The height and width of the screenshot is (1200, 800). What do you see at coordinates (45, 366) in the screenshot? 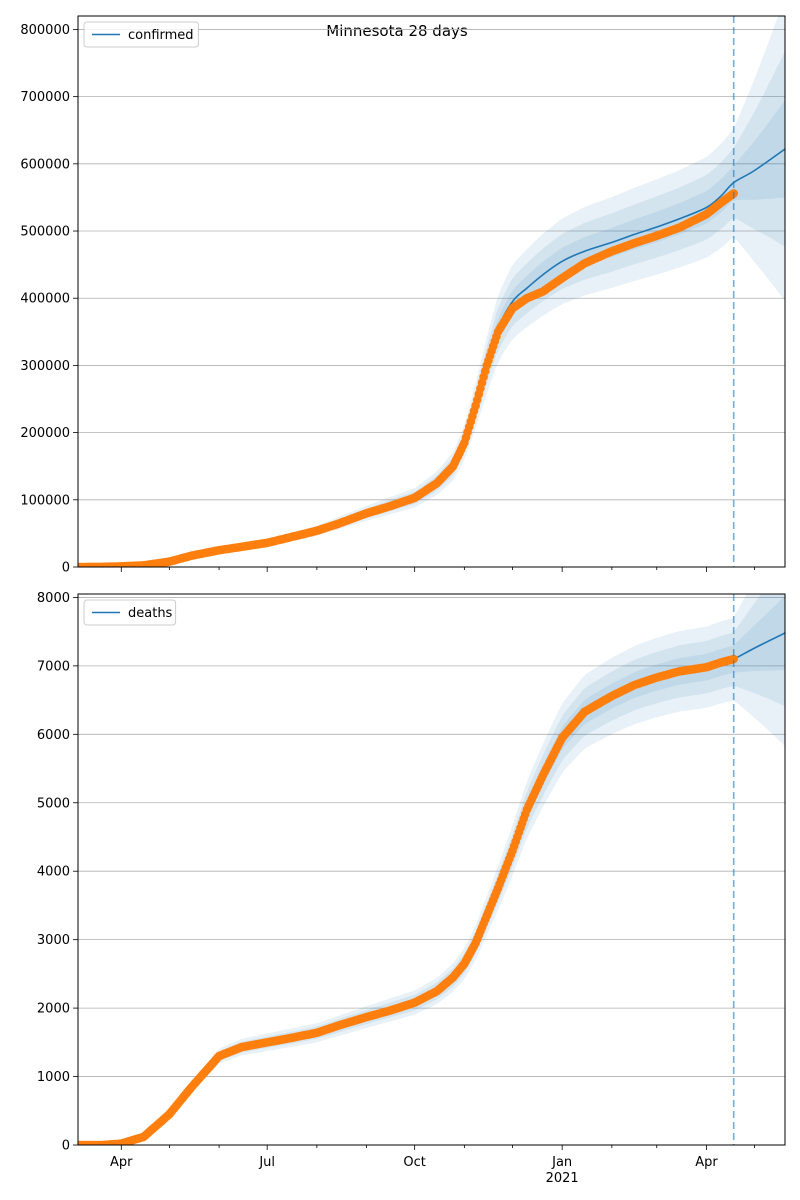
I see `y-tick-label: 300000` at bounding box center [45, 366].